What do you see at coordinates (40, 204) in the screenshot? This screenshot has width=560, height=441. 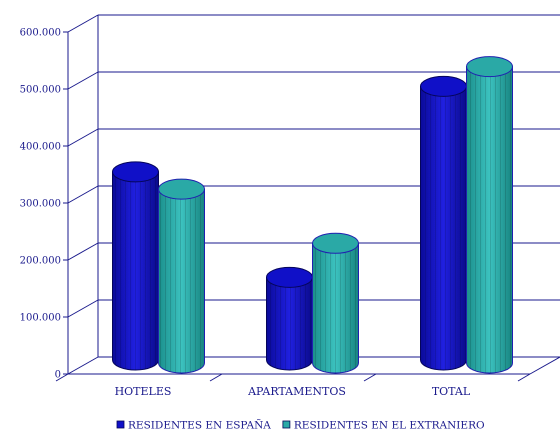 I see `y-tick-label: 300.000` at bounding box center [40, 204].